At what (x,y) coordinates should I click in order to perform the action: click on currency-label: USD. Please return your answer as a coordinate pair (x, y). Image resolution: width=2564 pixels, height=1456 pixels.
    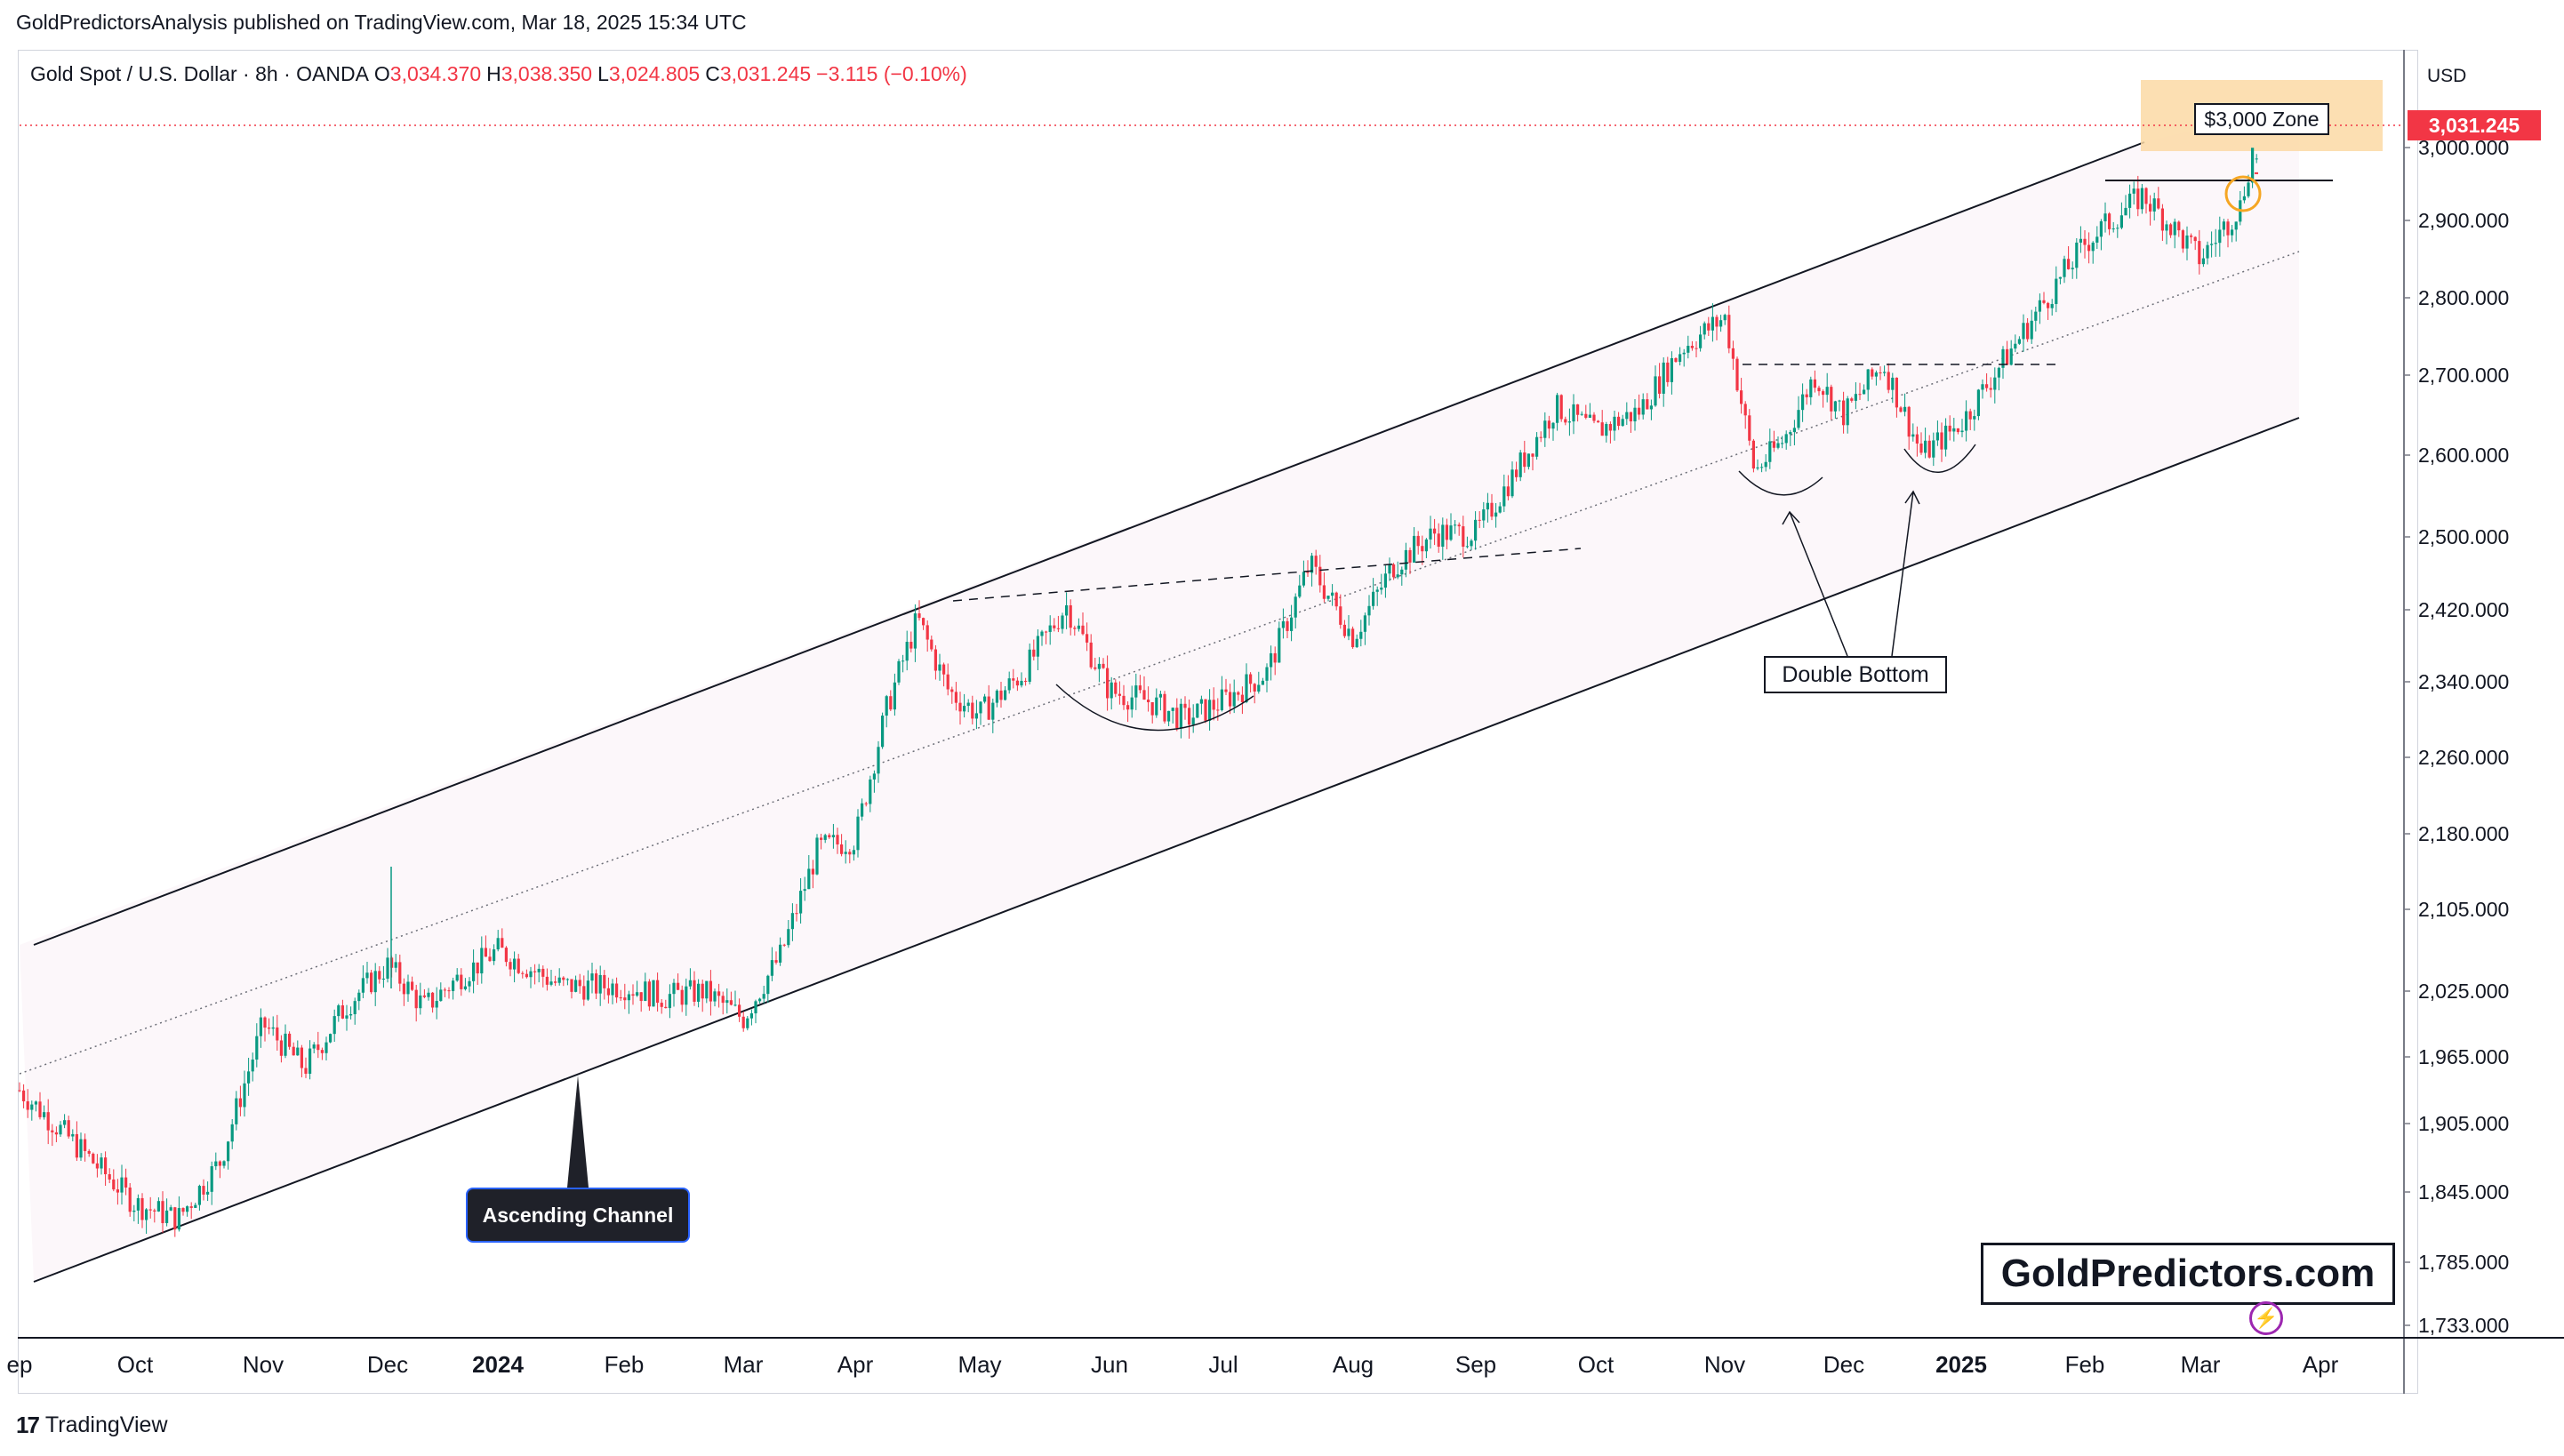
    Looking at the image, I should click on (2447, 76).